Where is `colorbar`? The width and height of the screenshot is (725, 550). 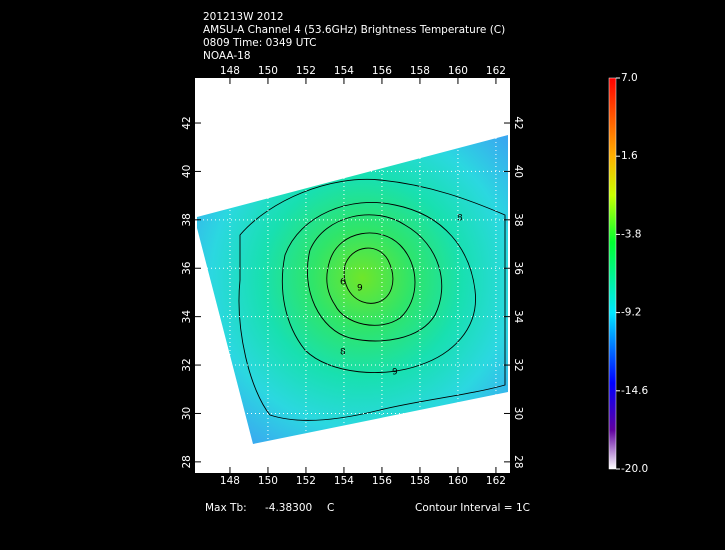
colorbar is located at coordinates (612, 273).